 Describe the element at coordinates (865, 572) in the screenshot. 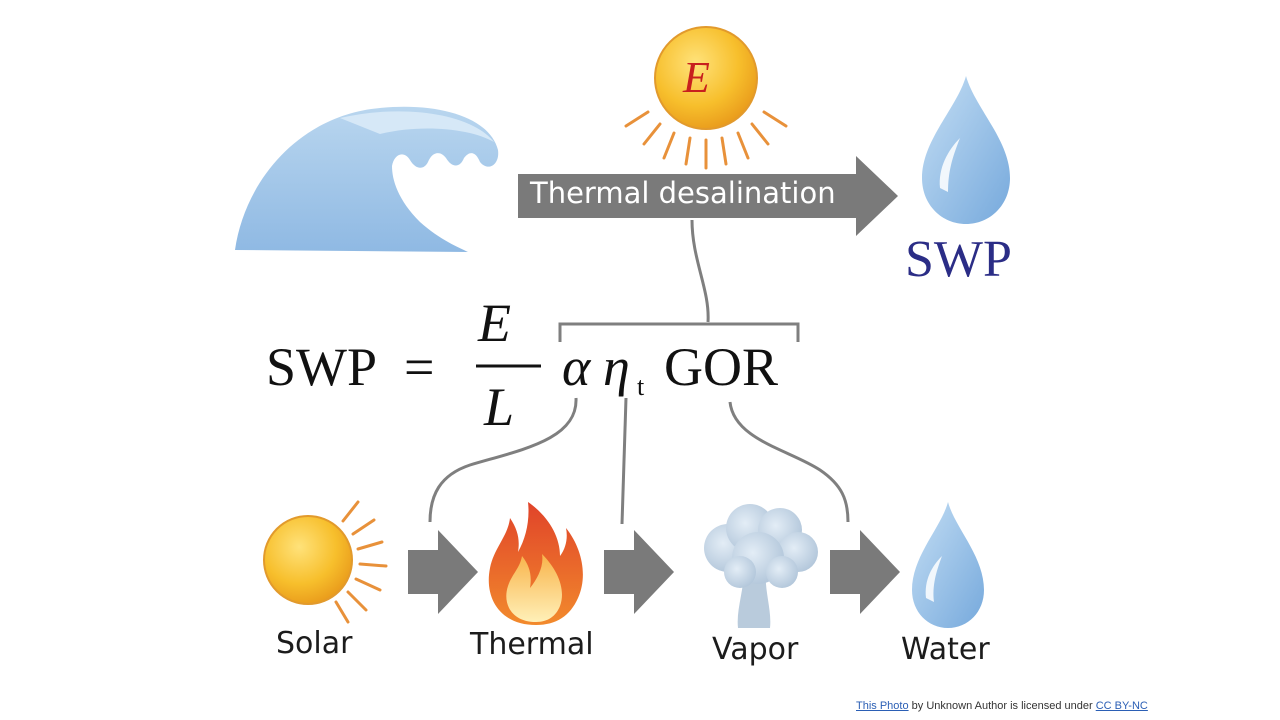

I see `arrow-vapor-to-water` at that location.